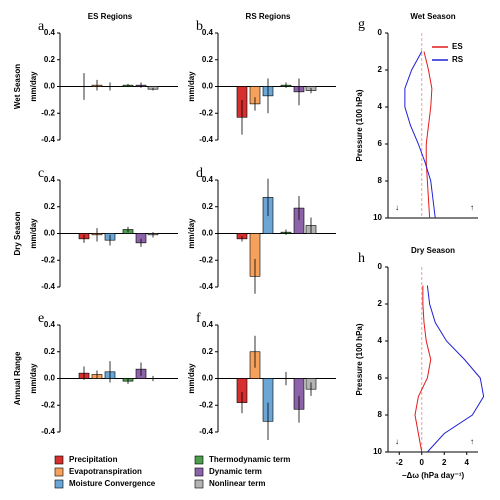  I want to click on x-tick-label: 4, so click(467, 462).